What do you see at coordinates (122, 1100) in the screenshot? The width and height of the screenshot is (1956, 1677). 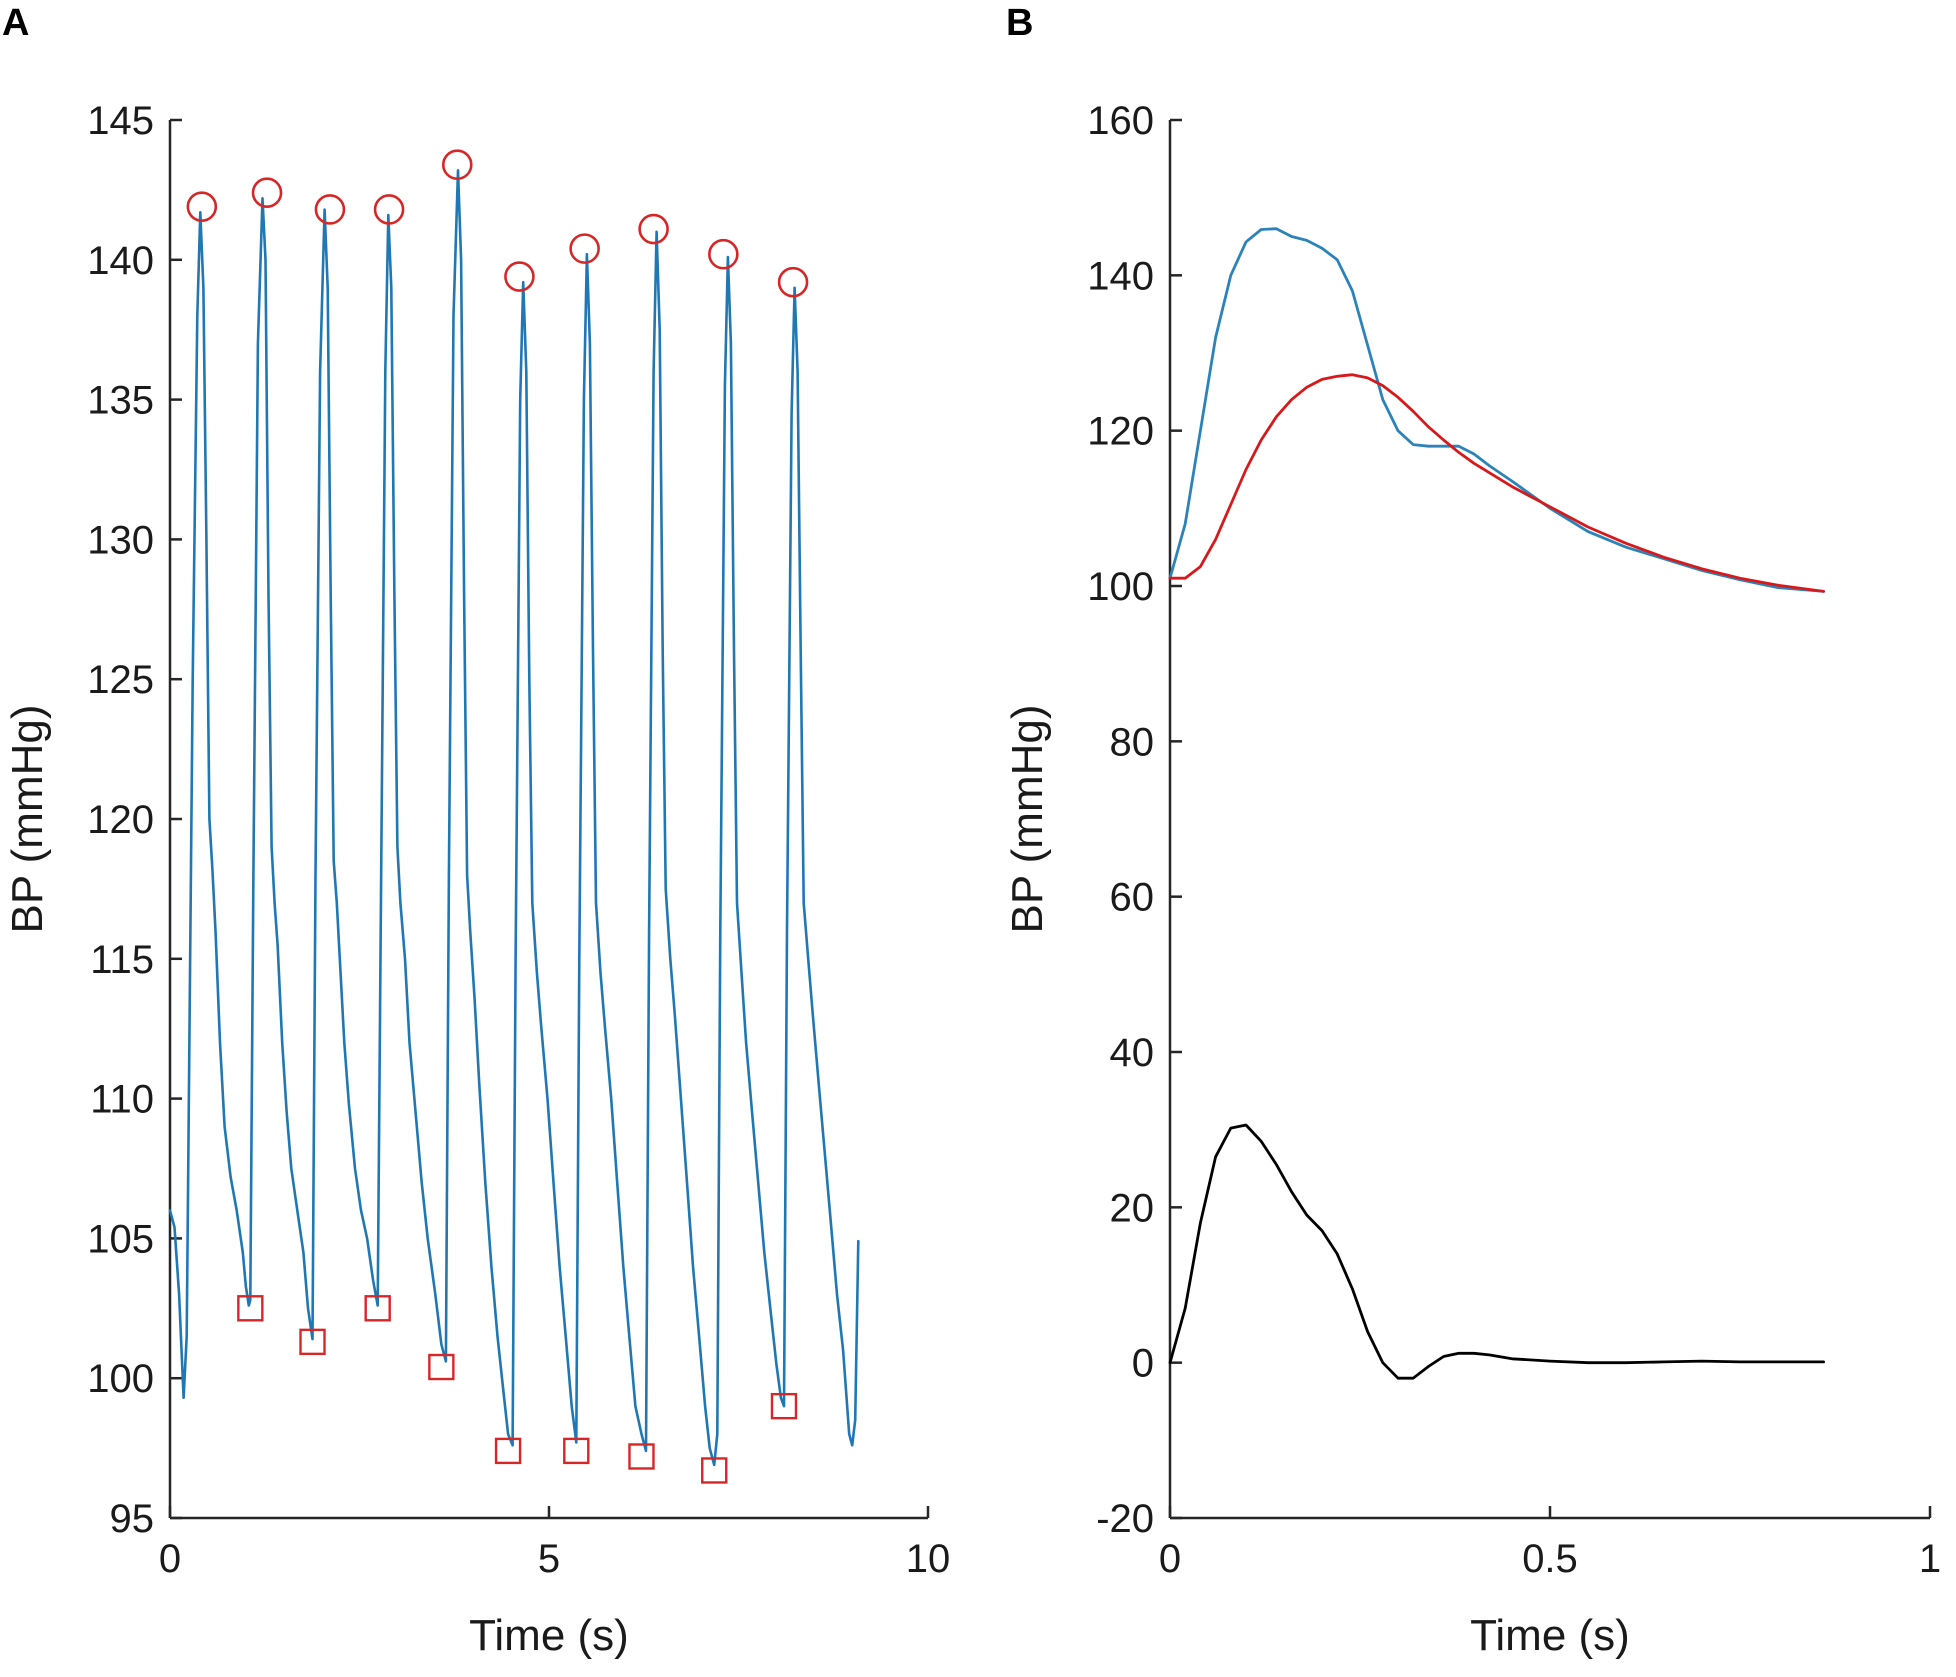 I see `y-tick-label: 110` at bounding box center [122, 1100].